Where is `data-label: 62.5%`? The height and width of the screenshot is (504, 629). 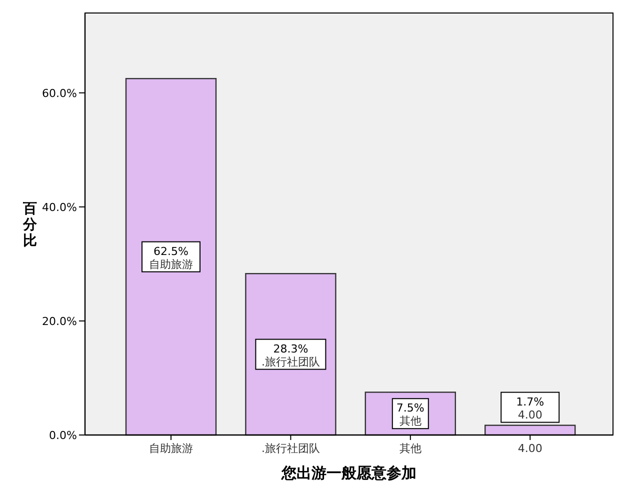
data-label: 62.5% is located at coordinates (171, 251).